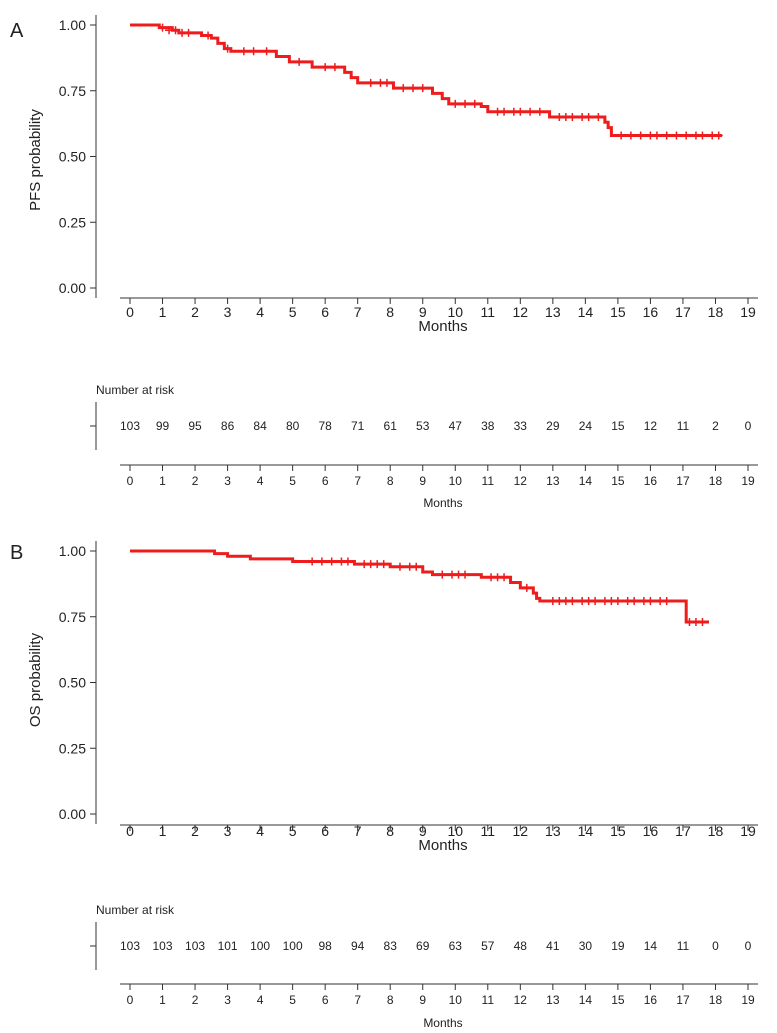 The width and height of the screenshot is (777, 1033). Describe the element at coordinates (293, 312) in the screenshot. I see `x-tick-label: 5` at that location.